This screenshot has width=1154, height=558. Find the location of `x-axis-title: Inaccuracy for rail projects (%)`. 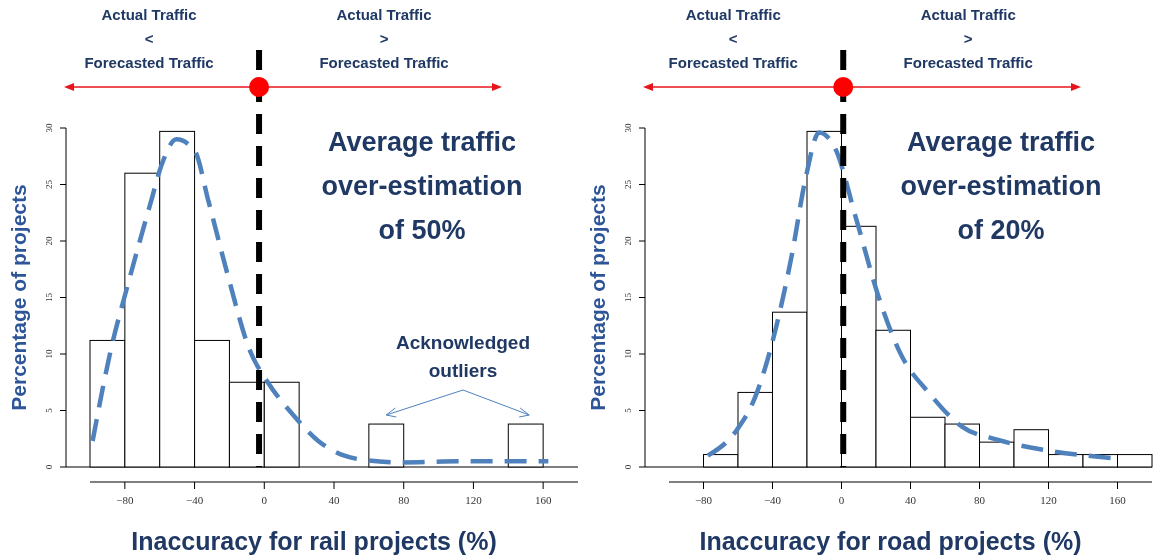

x-axis-title: Inaccuracy for rail projects (%) is located at coordinates (314, 541).